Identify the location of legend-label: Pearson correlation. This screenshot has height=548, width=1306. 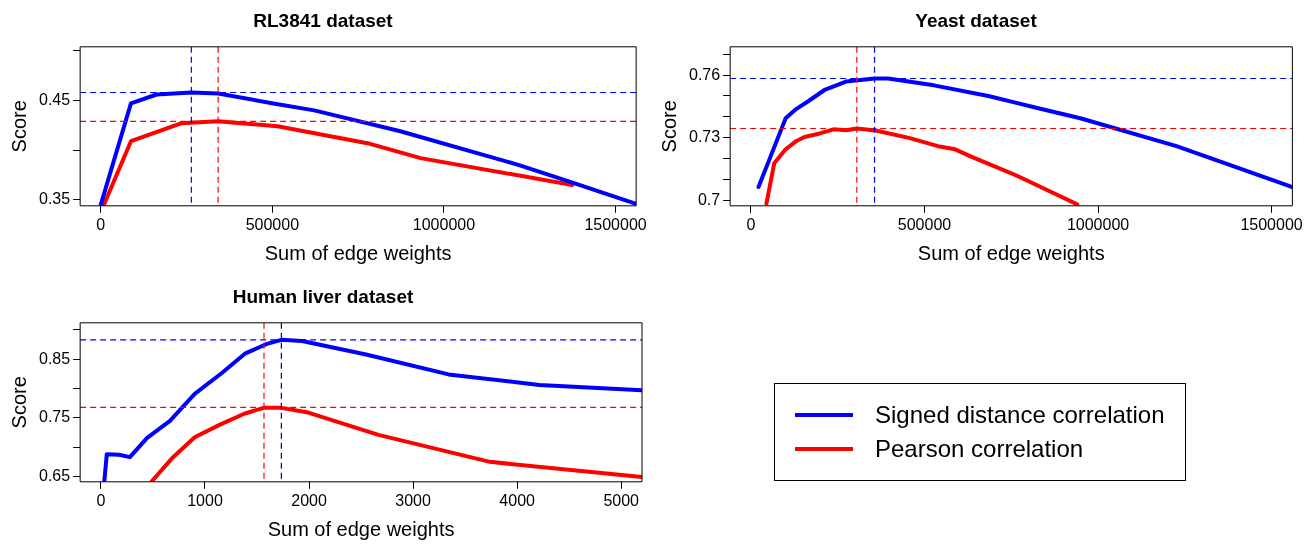
(979, 449).